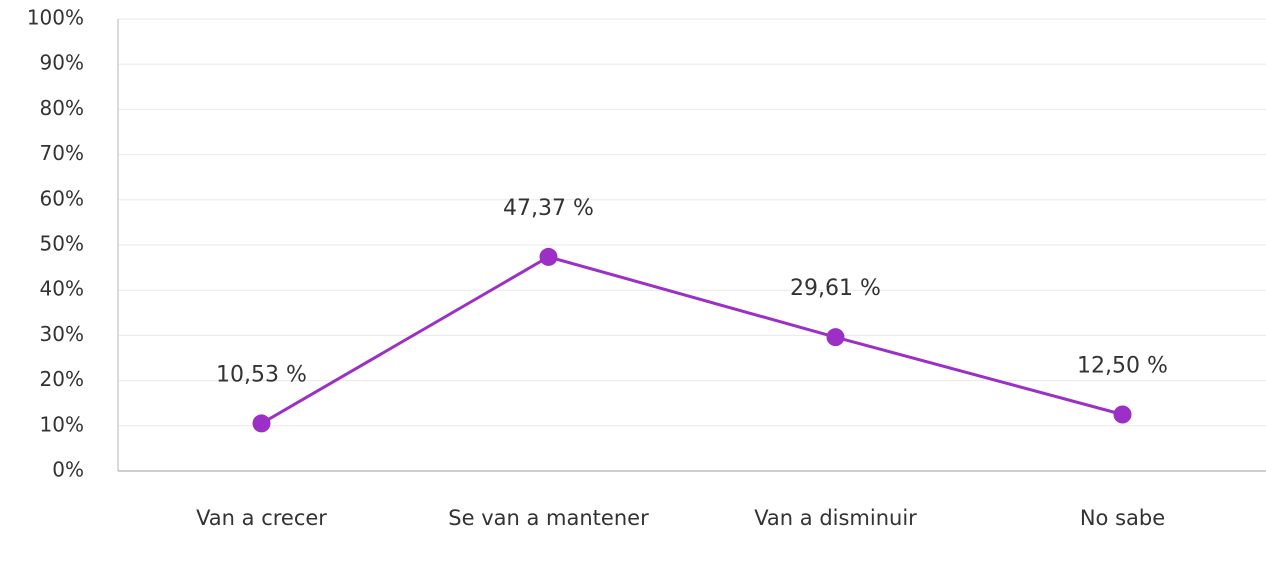  I want to click on y-tick-label: 20%, so click(62, 379).